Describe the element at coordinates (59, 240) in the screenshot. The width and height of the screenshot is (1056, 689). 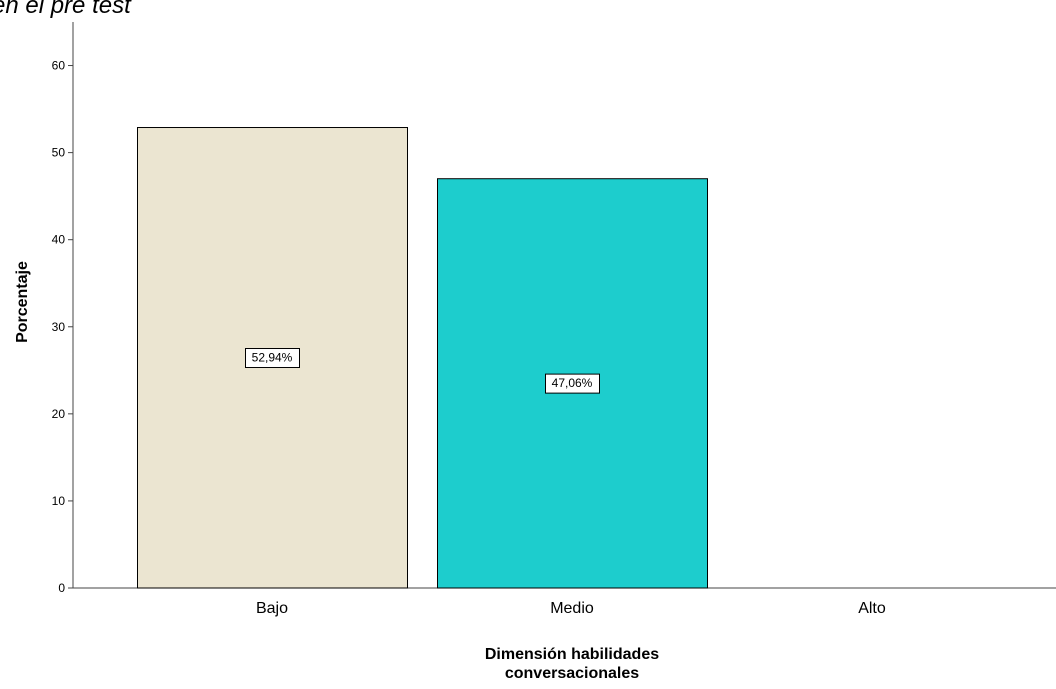
I see `y-tick-label-40: 40` at that location.